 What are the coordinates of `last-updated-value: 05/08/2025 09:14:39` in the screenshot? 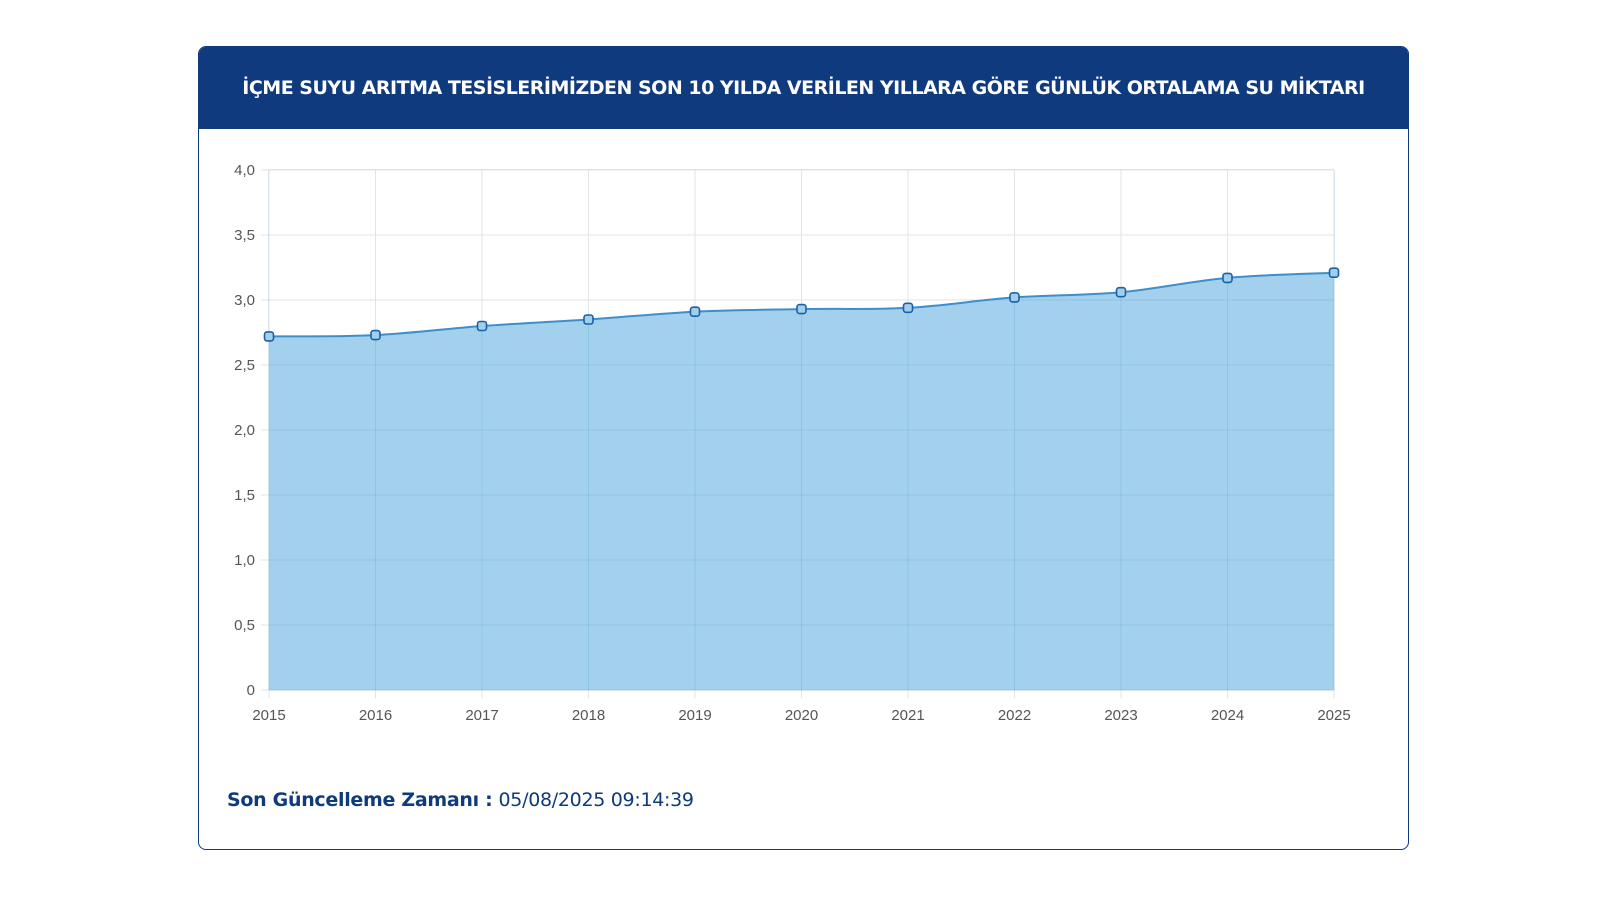 It's located at (596, 800).